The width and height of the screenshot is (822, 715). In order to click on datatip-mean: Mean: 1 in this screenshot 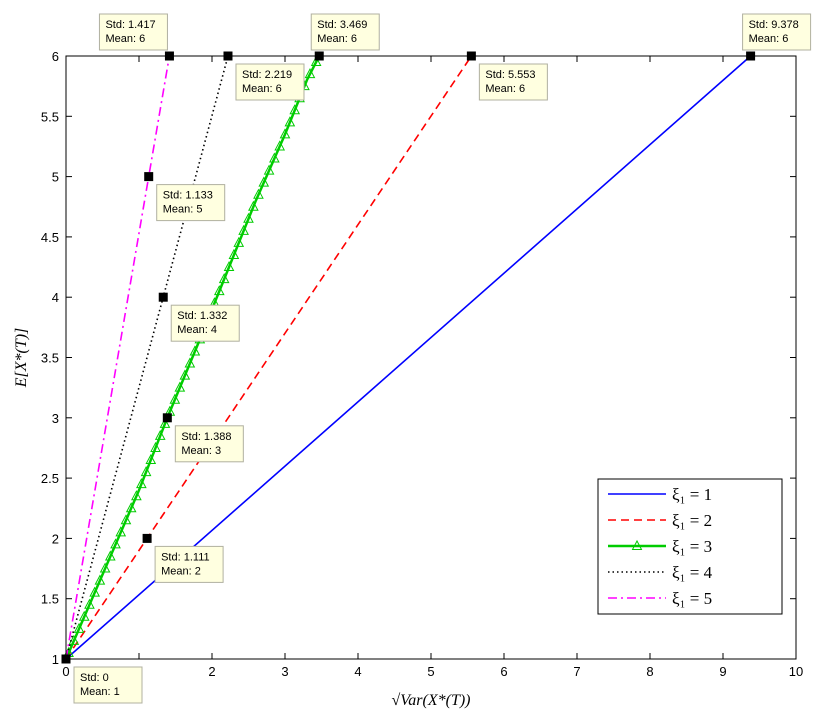, I will do `click(100, 692)`.